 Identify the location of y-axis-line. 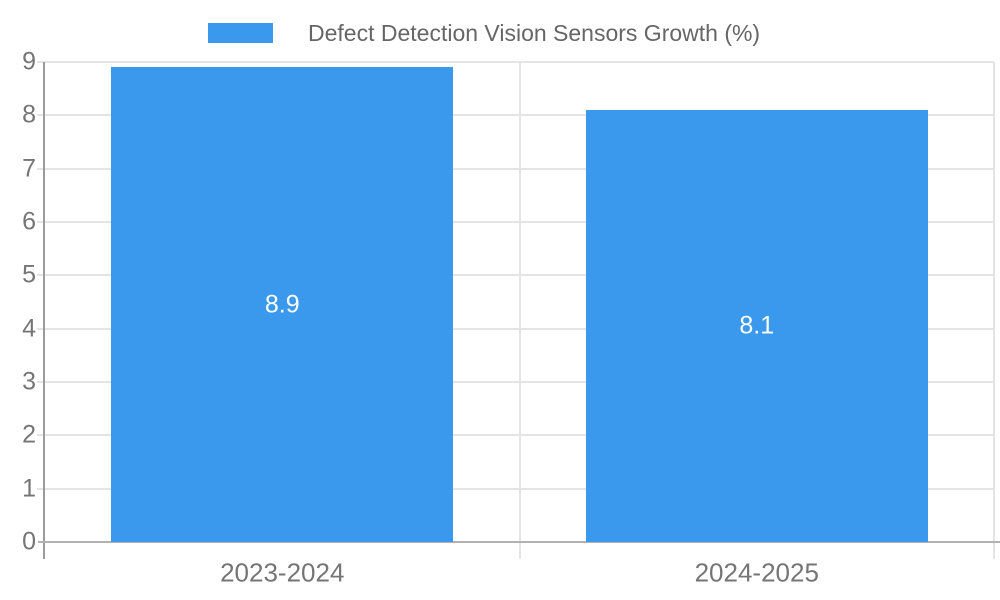
(44, 310).